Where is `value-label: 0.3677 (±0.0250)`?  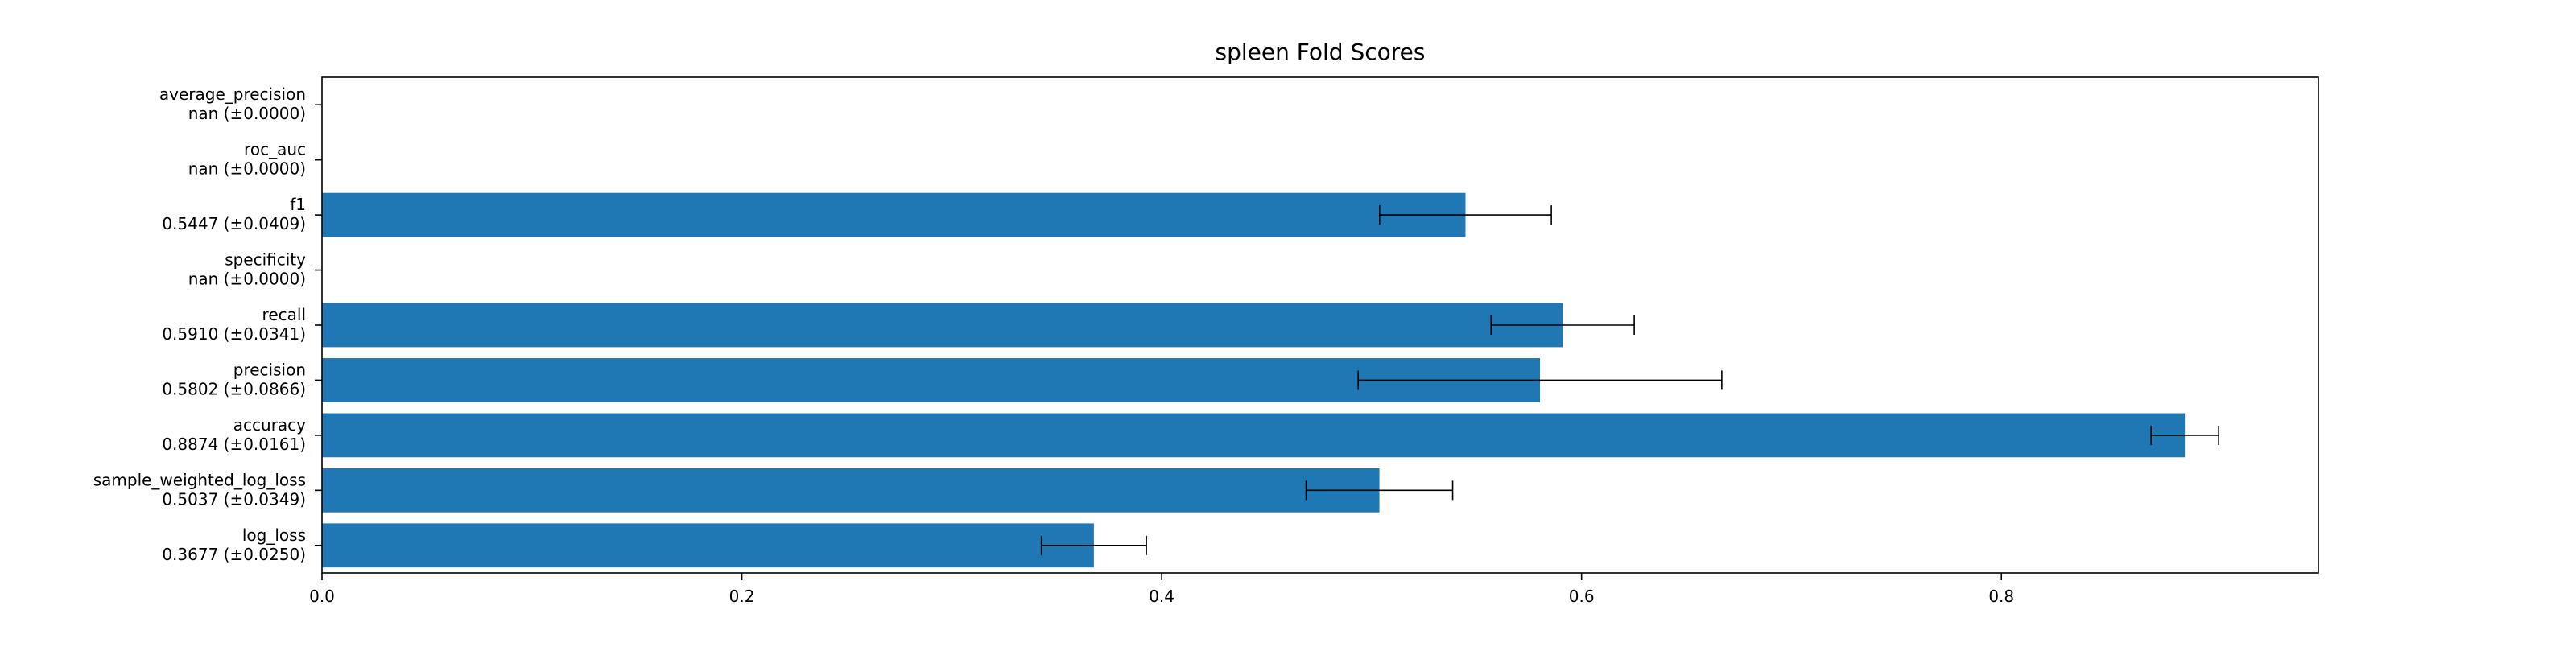 value-label: 0.3677 (±0.0250) is located at coordinates (234, 554).